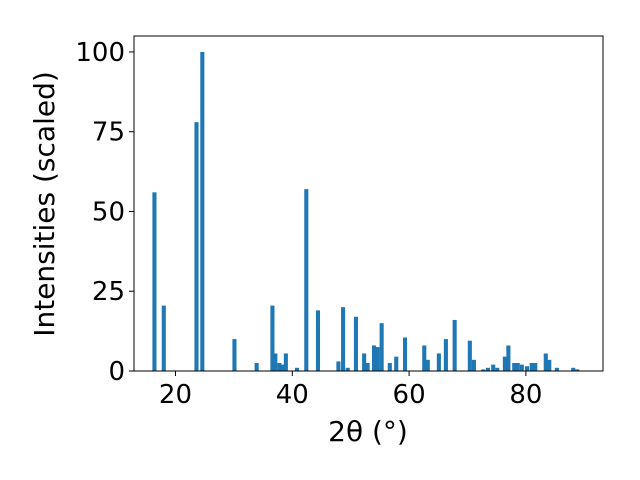 This screenshot has height=480, width=640. I want to click on y-axis: 0 25 50 75 100, so click(104, 212).